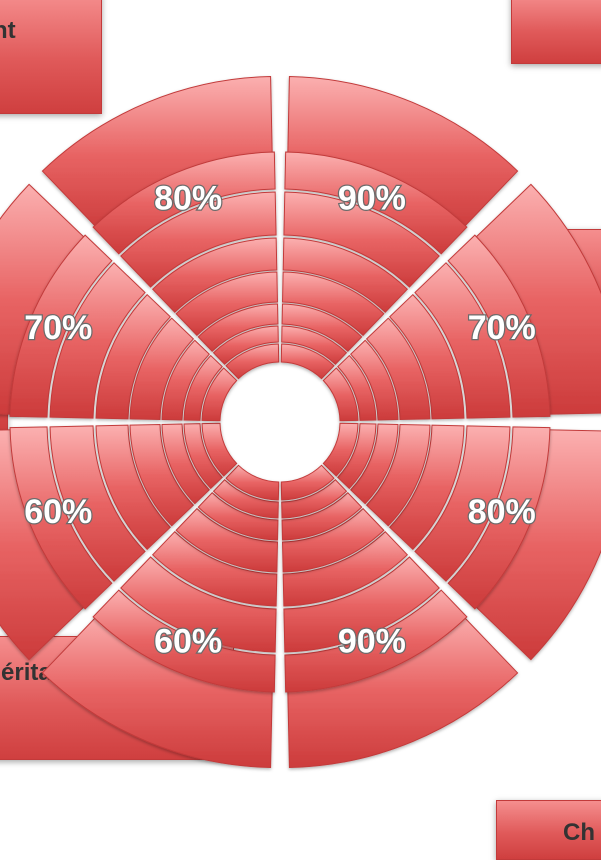 This screenshot has height=860, width=601. What do you see at coordinates (58, 328) in the screenshot?
I see `segment-label-8: 70%` at bounding box center [58, 328].